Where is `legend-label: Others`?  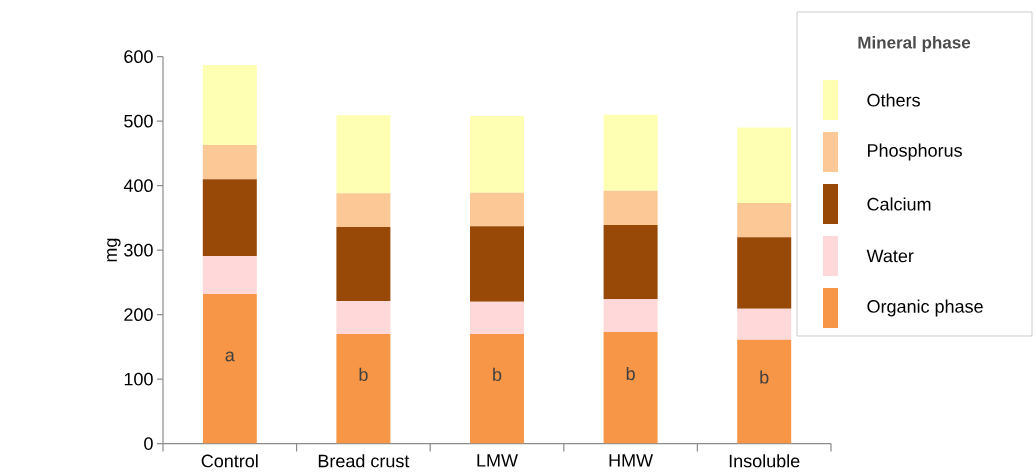 legend-label: Others is located at coordinates (893, 100).